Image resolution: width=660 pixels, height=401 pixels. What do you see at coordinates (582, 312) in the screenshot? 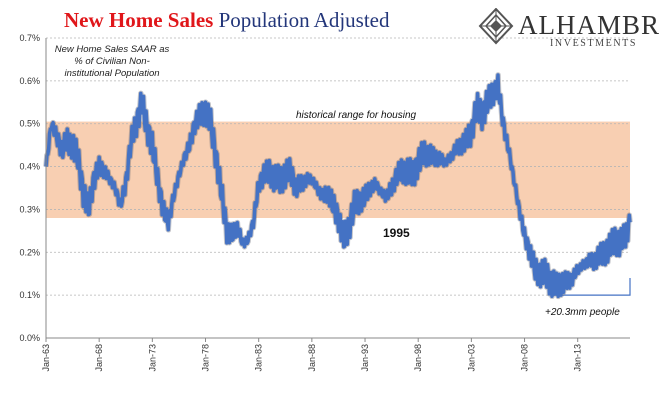
I see `people-label: +20.3mm people` at bounding box center [582, 312].